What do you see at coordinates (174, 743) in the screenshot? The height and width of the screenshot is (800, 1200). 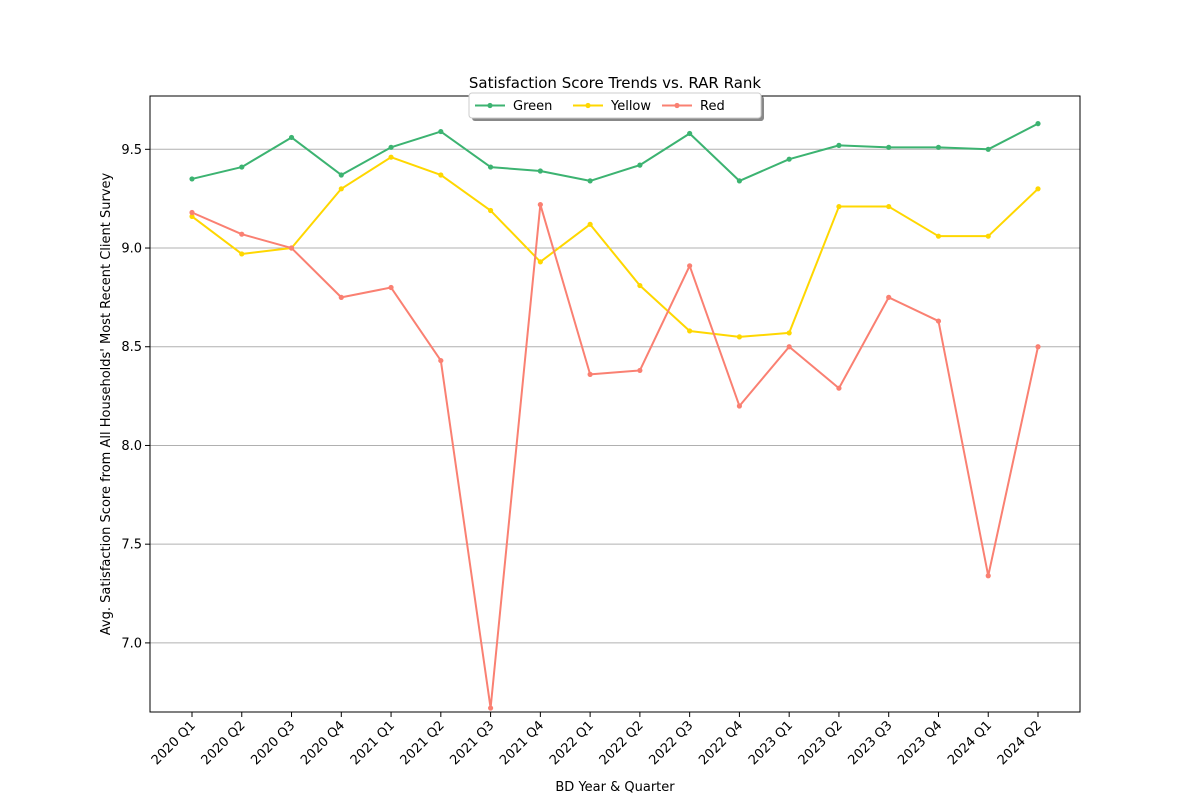 I see `x-tick-label: 2020 Q1` at bounding box center [174, 743].